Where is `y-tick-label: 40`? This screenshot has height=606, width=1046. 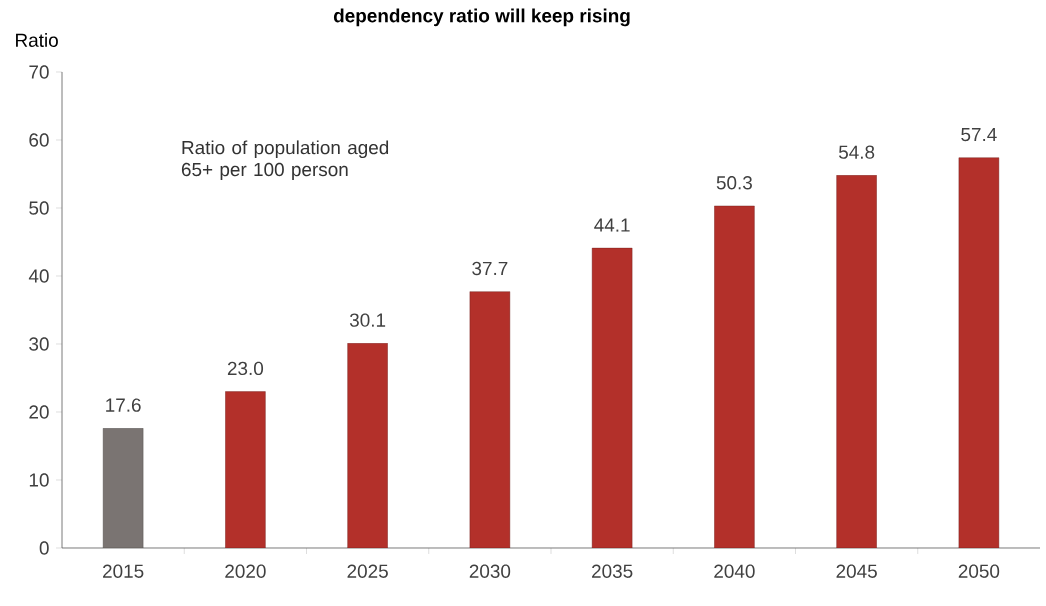
y-tick-label: 40 is located at coordinates (38, 276).